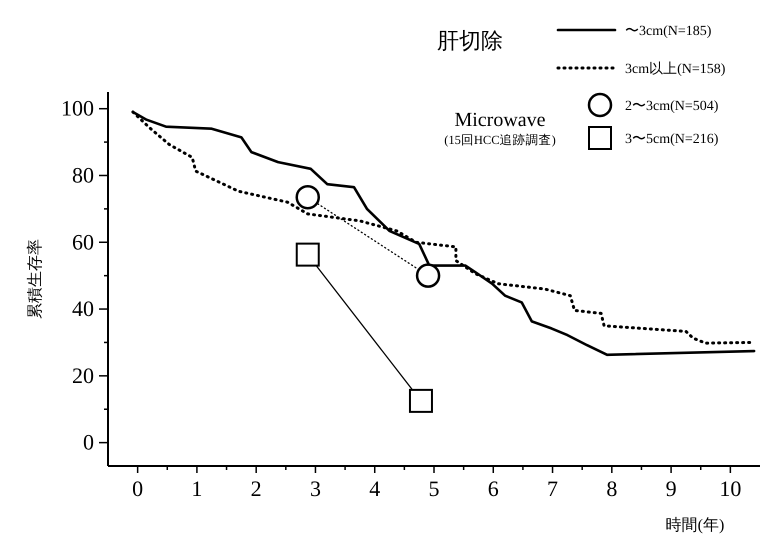  I want to click on y-tick-label: 20, so click(83, 375).